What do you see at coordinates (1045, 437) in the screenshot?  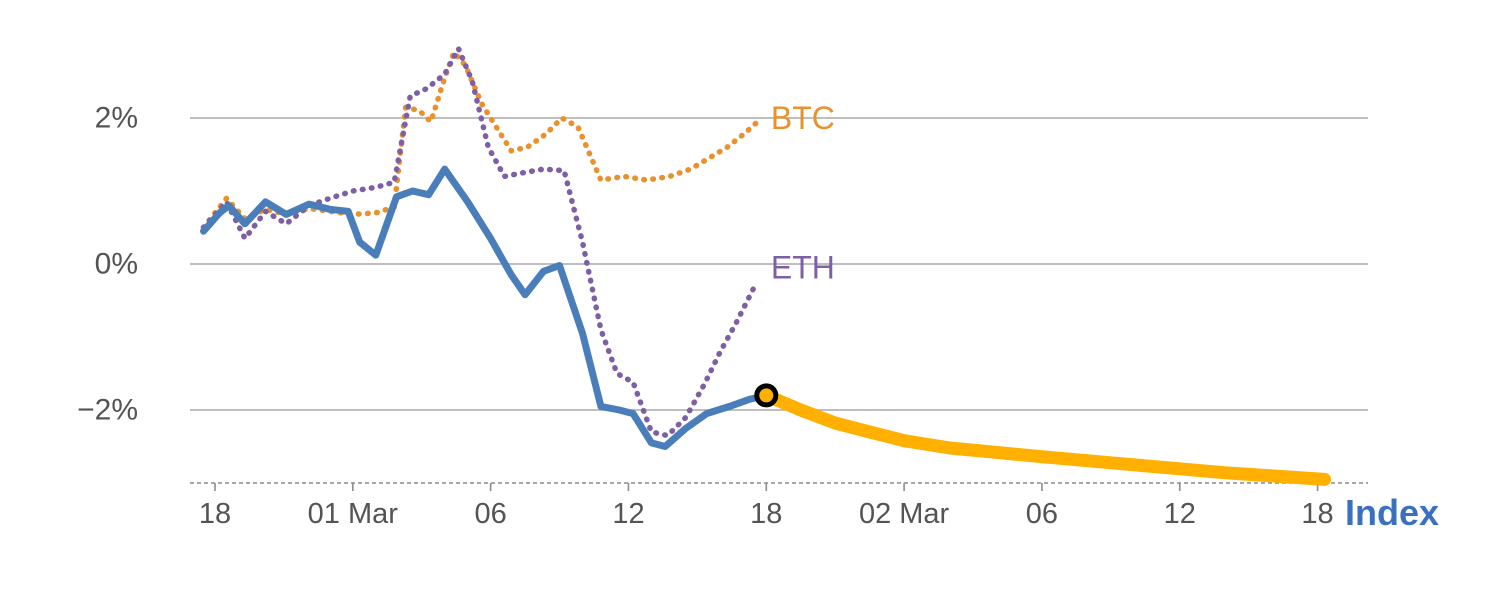 I see `series-forecast-line` at bounding box center [1045, 437].